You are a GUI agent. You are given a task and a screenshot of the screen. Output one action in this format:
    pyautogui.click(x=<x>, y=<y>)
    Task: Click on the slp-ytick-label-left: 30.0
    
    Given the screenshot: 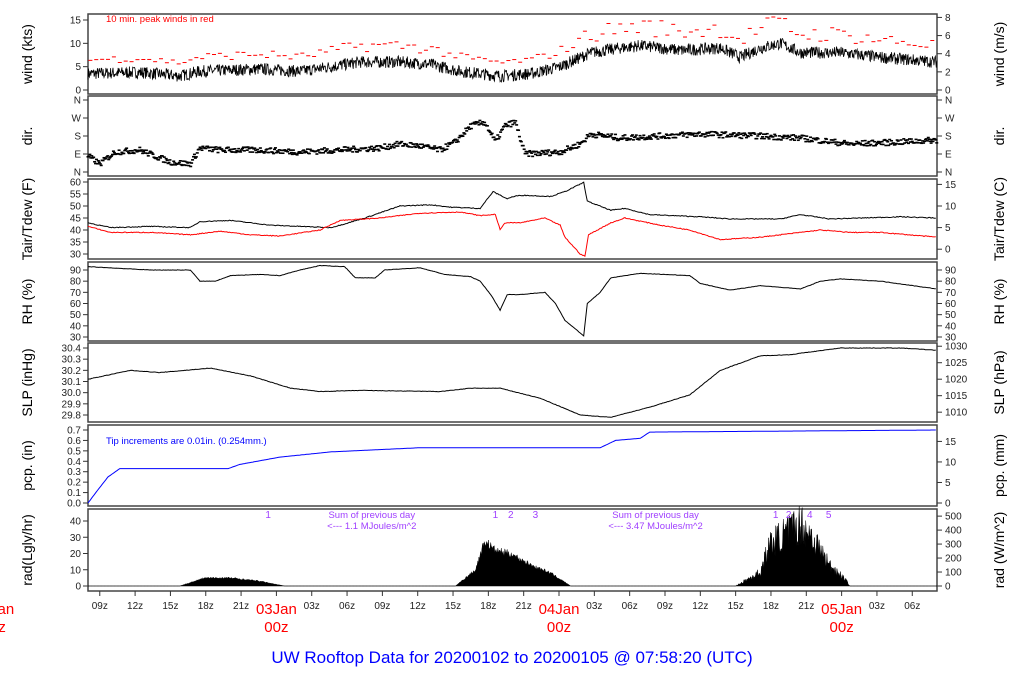 What is the action you would take?
    pyautogui.click(x=72, y=393)
    